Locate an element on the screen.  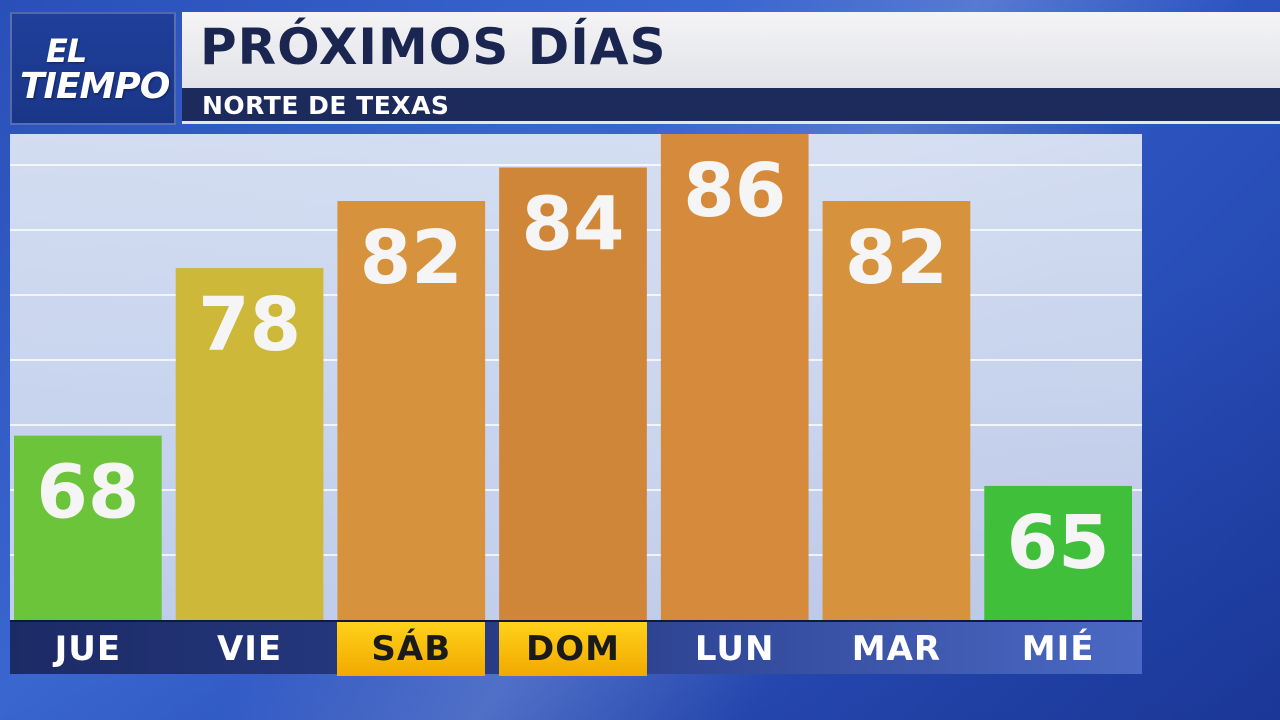
el-tiempo-logo: EL TIEMPO is located at coordinates (93, 68).